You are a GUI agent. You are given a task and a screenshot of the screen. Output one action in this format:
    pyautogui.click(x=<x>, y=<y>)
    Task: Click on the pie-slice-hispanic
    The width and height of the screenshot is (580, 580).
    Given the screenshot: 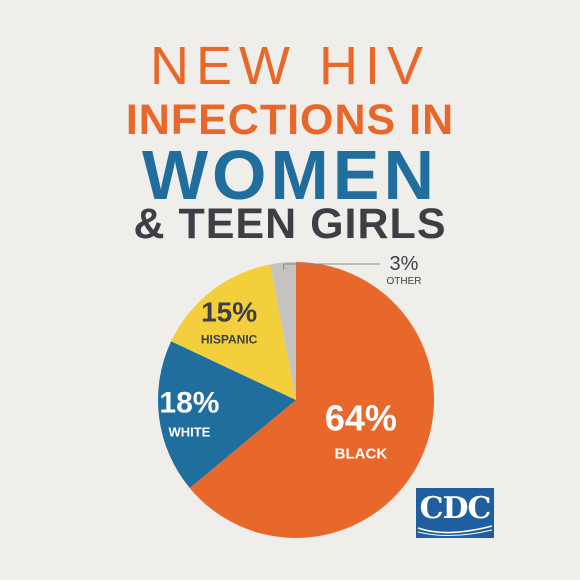 What is the action you would take?
    pyautogui.click(x=233, y=332)
    